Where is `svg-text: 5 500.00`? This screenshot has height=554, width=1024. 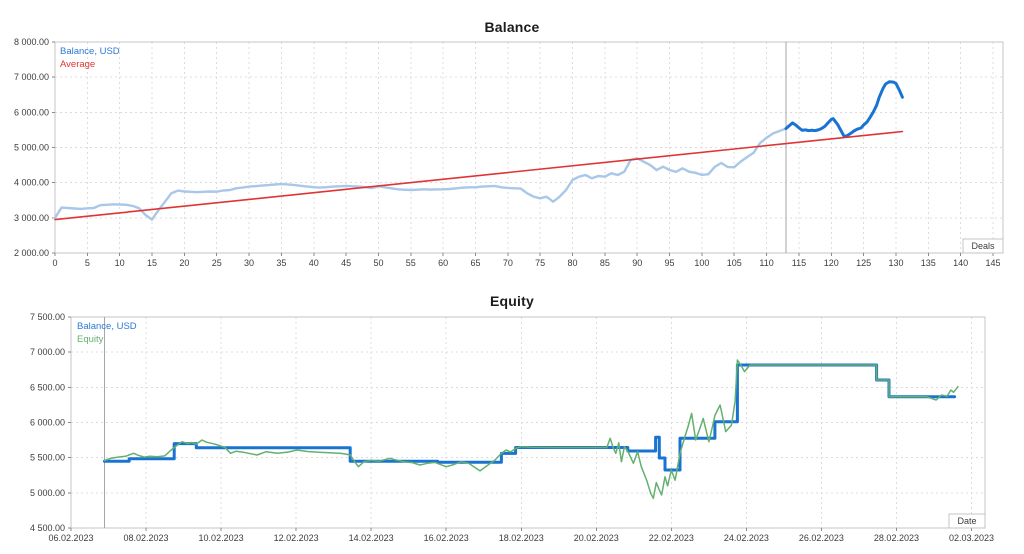
svg-text: 5 500.00 is located at coordinates (47, 458).